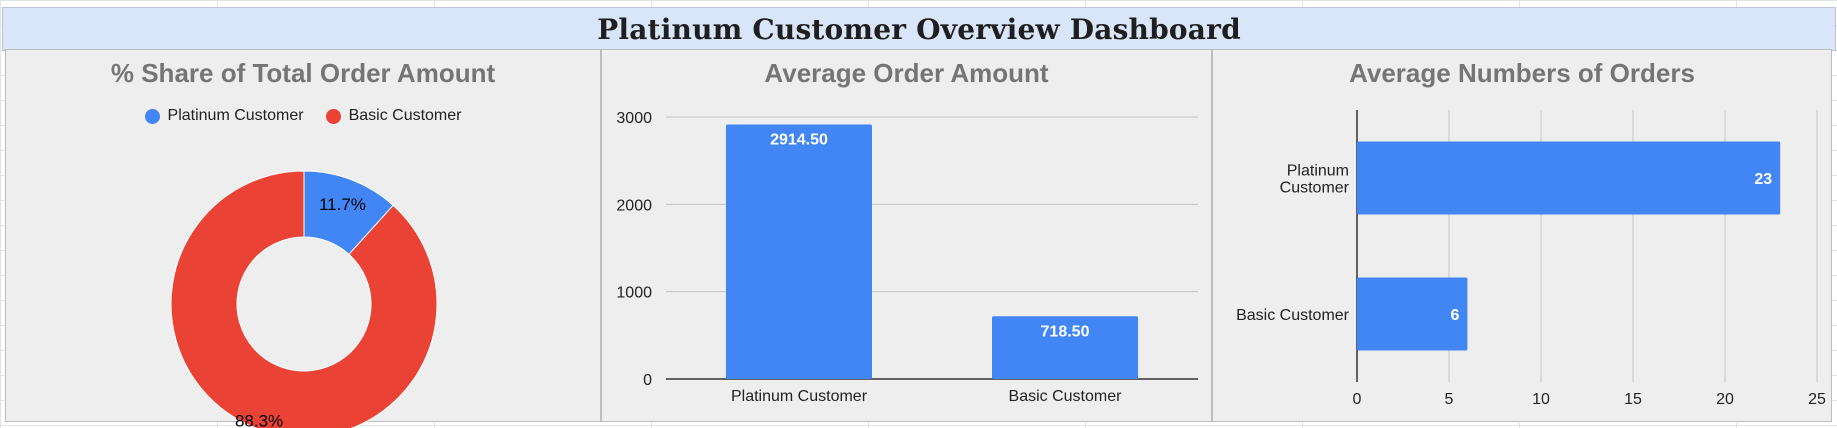  I want to click on legend-label: Basic Customer, so click(405, 115).